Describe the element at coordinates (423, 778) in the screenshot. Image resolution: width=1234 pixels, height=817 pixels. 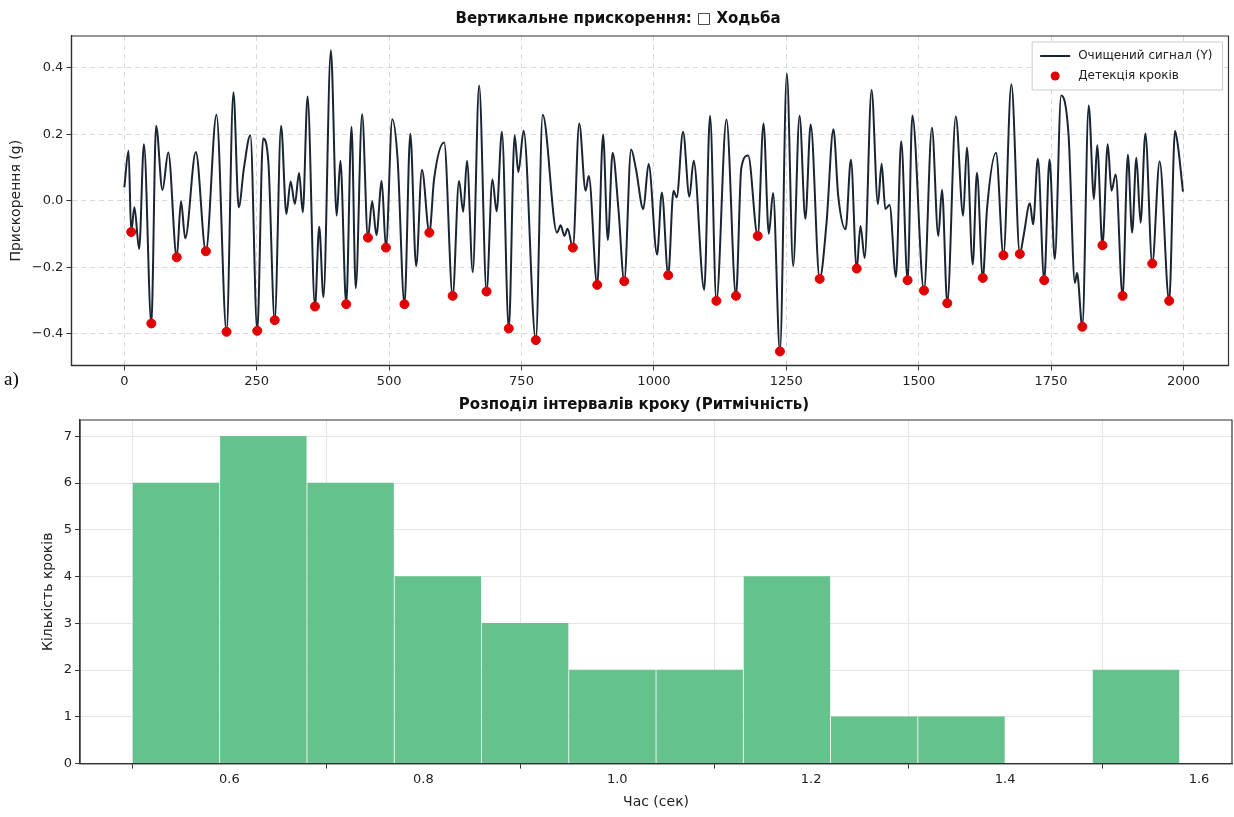
I see `x-tick-label: 0.8` at that location.